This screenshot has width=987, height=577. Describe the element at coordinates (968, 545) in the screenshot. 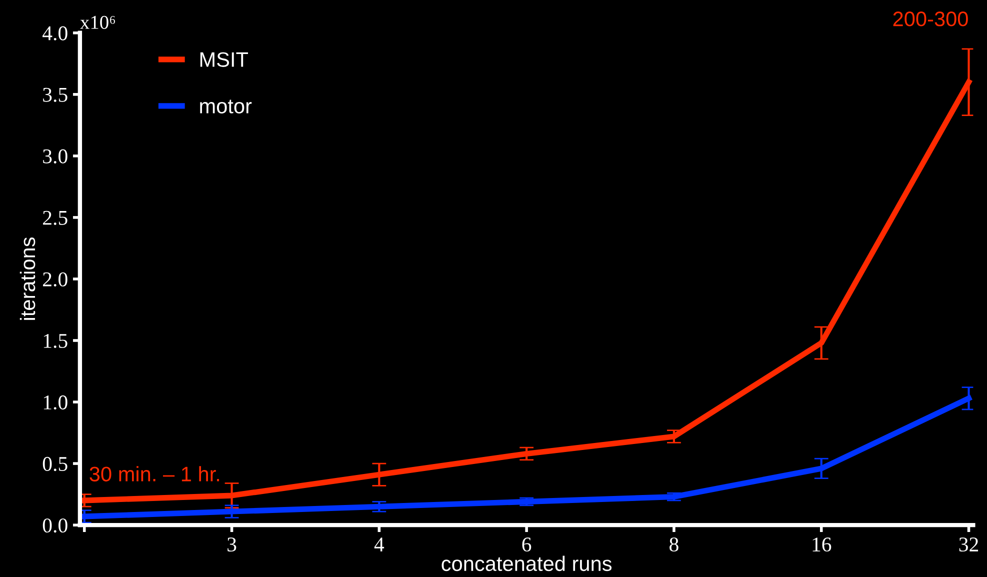

I see `x-tick-label: 32` at that location.